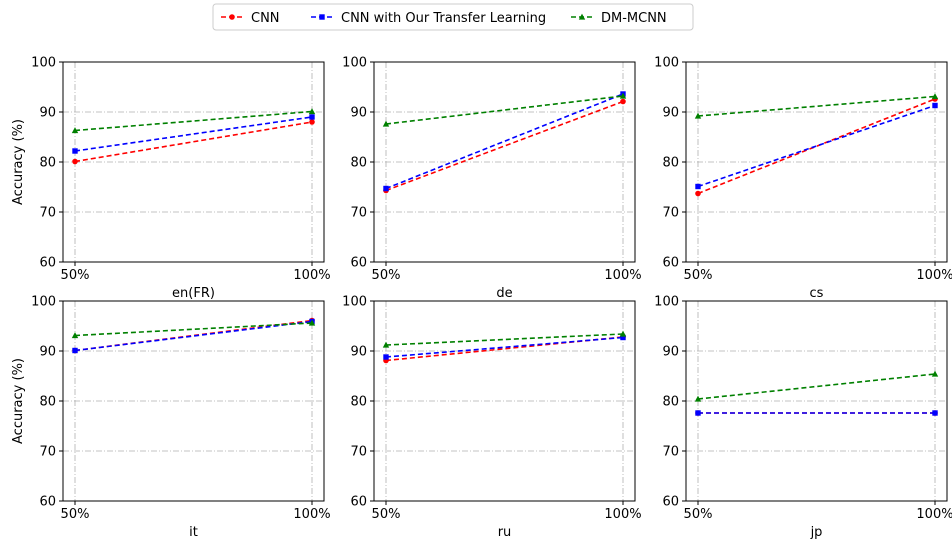 The height and width of the screenshot is (546, 952). I want to click on panel-2: 60 70 80 90 100 50% 100% de, so click(491, 179).